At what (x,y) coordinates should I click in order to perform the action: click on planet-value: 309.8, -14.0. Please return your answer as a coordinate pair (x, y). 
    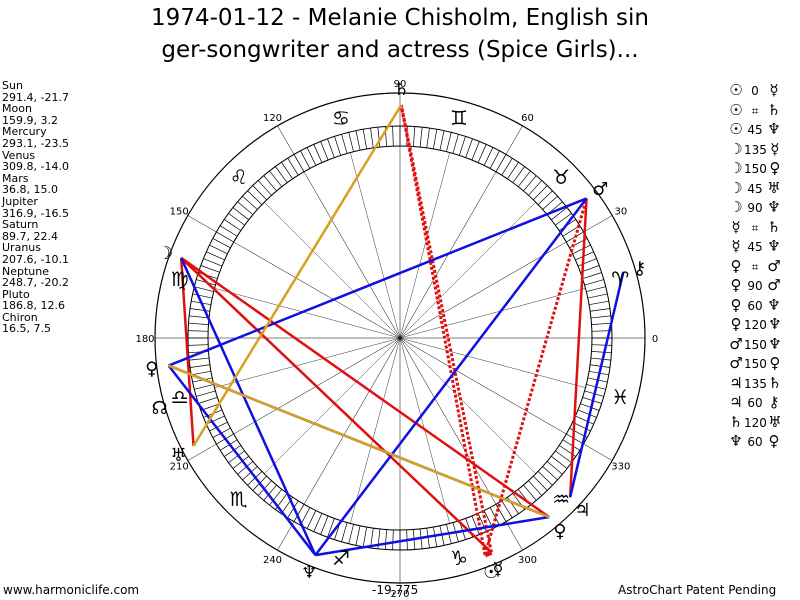
    Looking at the image, I should click on (35, 167).